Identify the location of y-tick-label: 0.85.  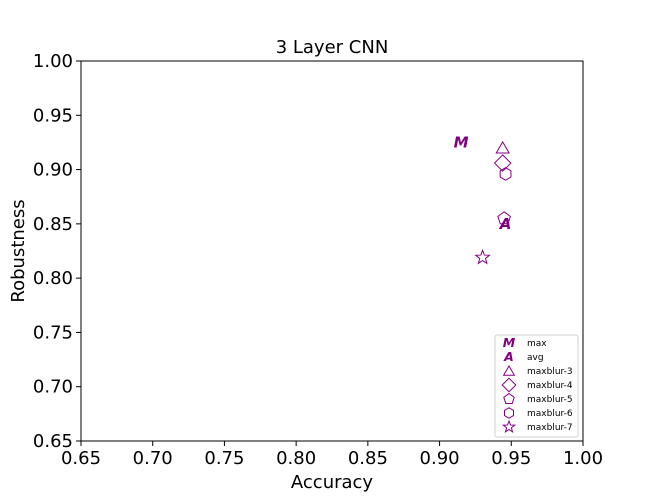
(53, 224).